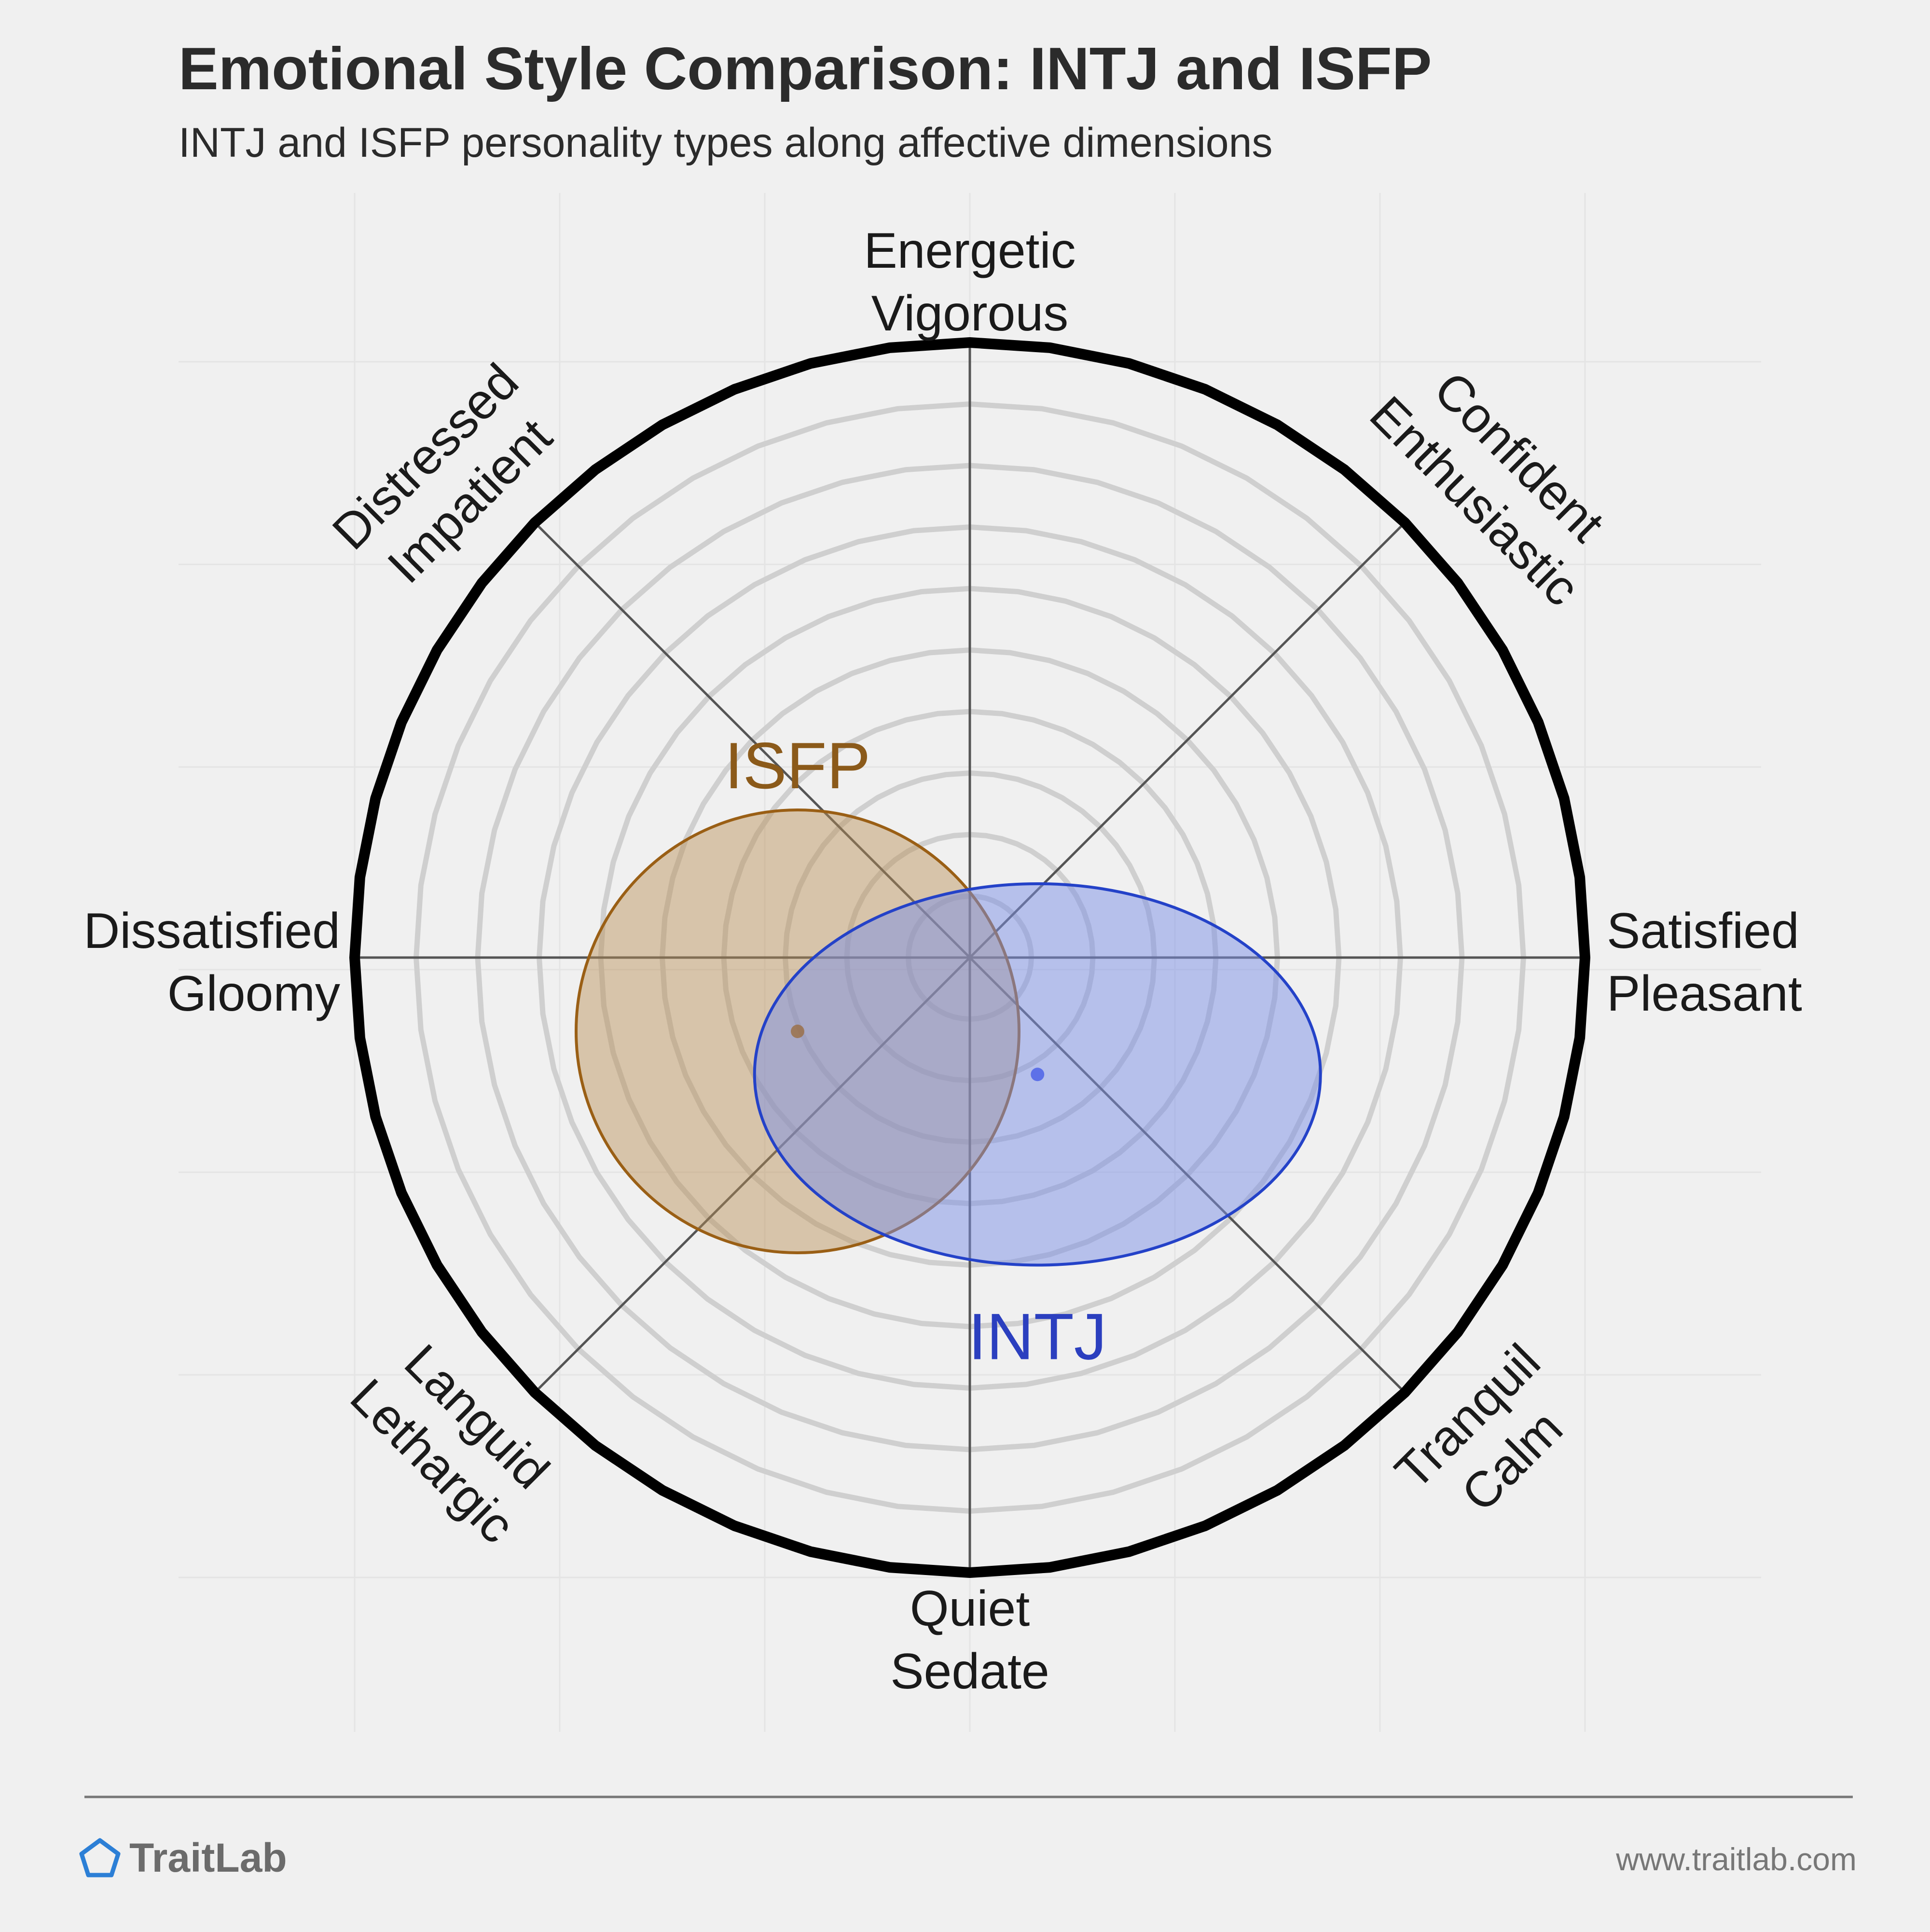  Describe the element at coordinates (797, 766) in the screenshot. I see `isfp-label: ISFP` at that location.